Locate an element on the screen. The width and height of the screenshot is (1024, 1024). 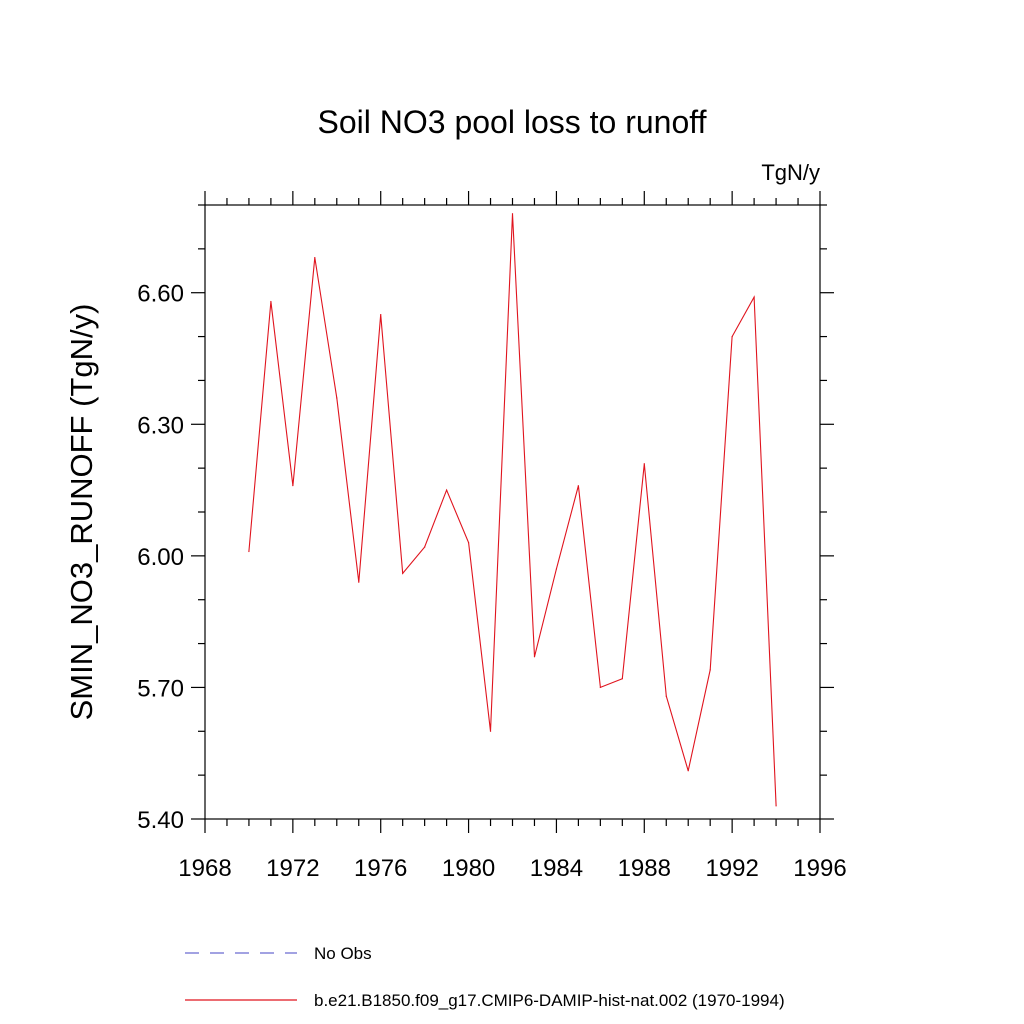
y-tick-label: 5.70 is located at coordinates (160, 688).